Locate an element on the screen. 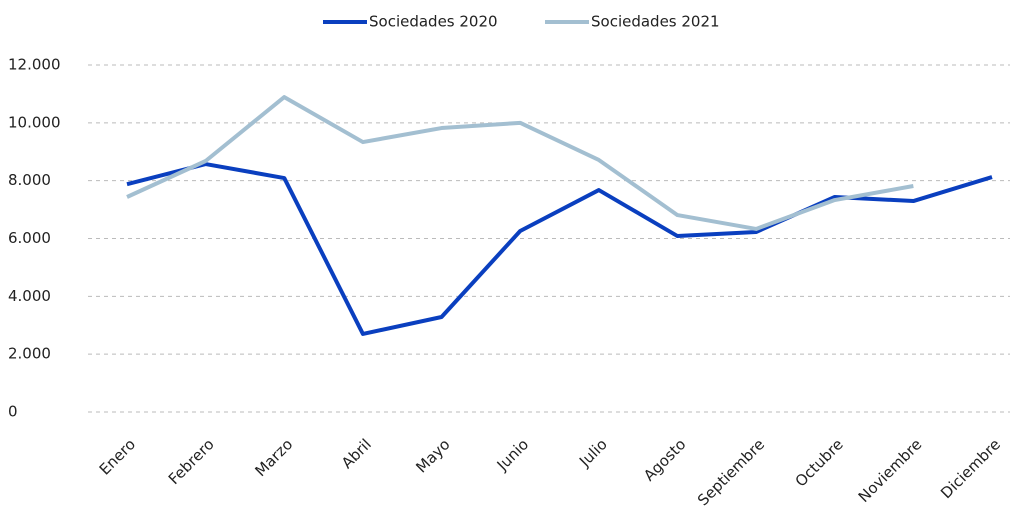  y-tick-label: 12.000 is located at coordinates (34, 65).